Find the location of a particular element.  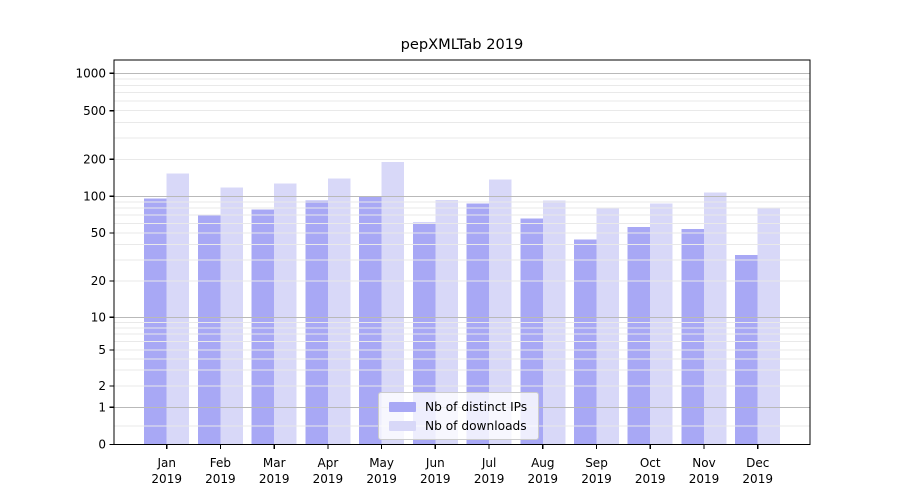

chart-title: pepXMLTab 2019 is located at coordinates (462, 44).